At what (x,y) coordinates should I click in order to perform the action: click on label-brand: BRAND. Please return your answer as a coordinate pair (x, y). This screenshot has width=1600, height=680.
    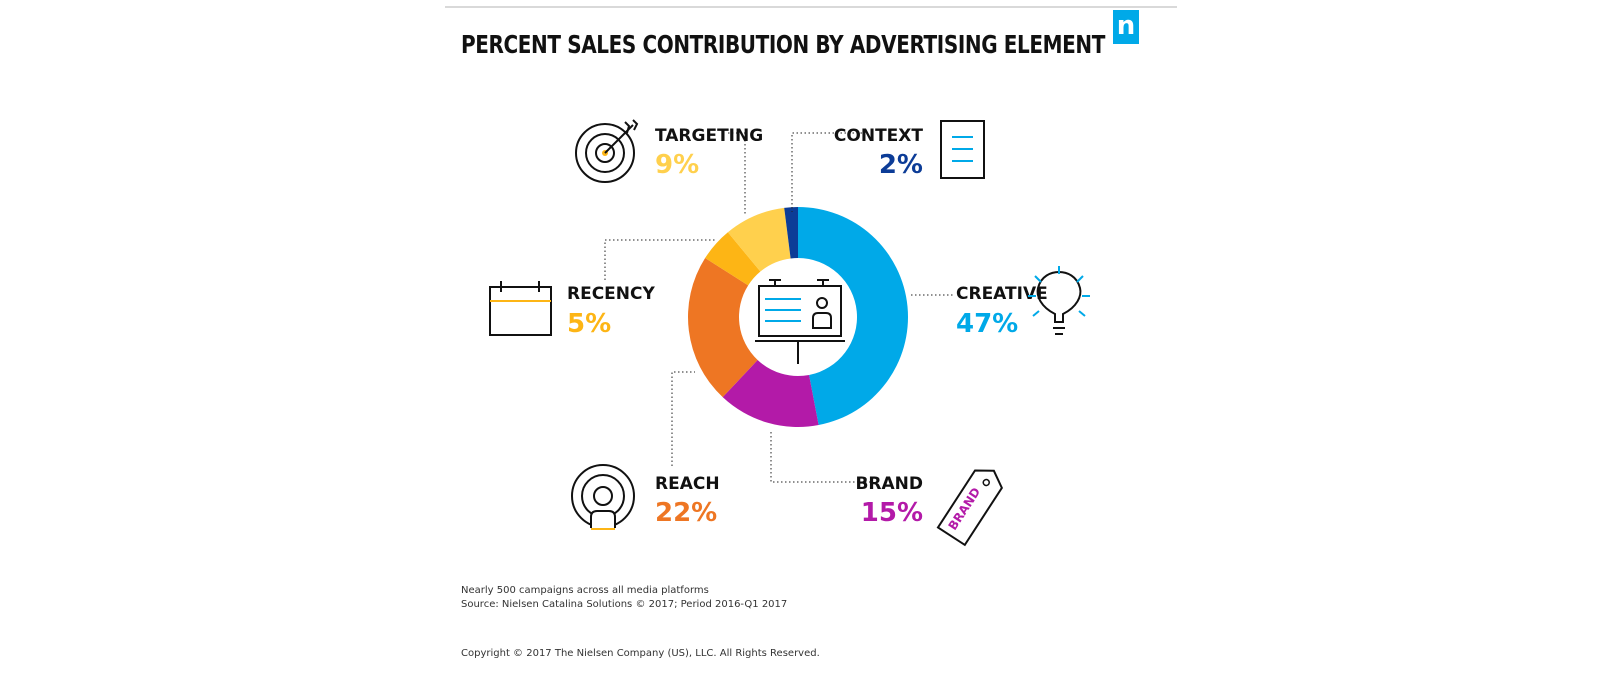
    Looking at the image, I should click on (889, 484).